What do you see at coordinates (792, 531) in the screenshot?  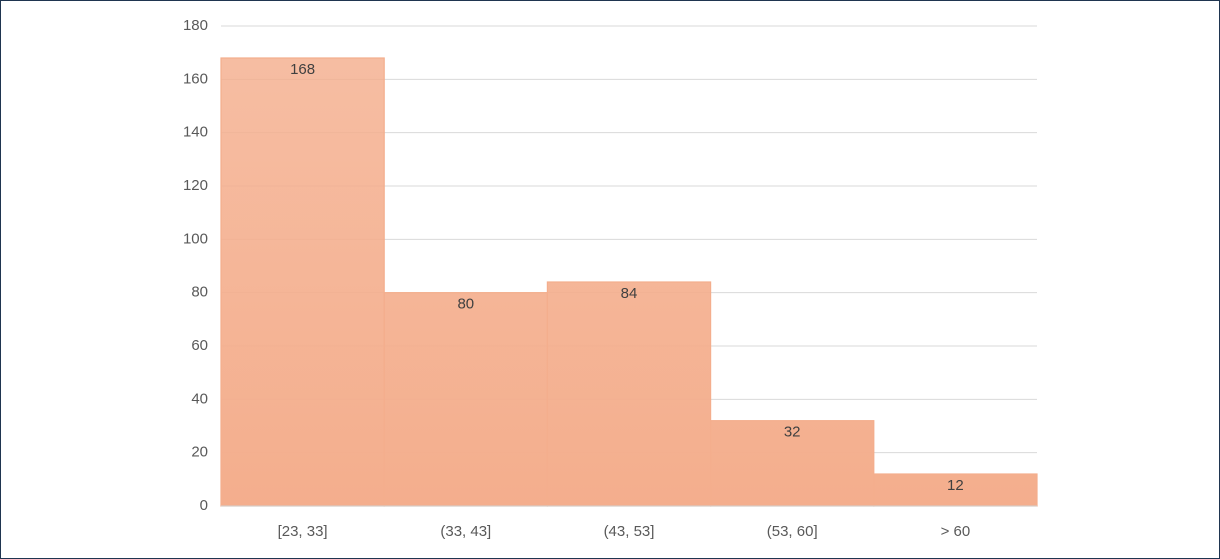 I see `x-tick-label: (53, 60]` at bounding box center [792, 531].